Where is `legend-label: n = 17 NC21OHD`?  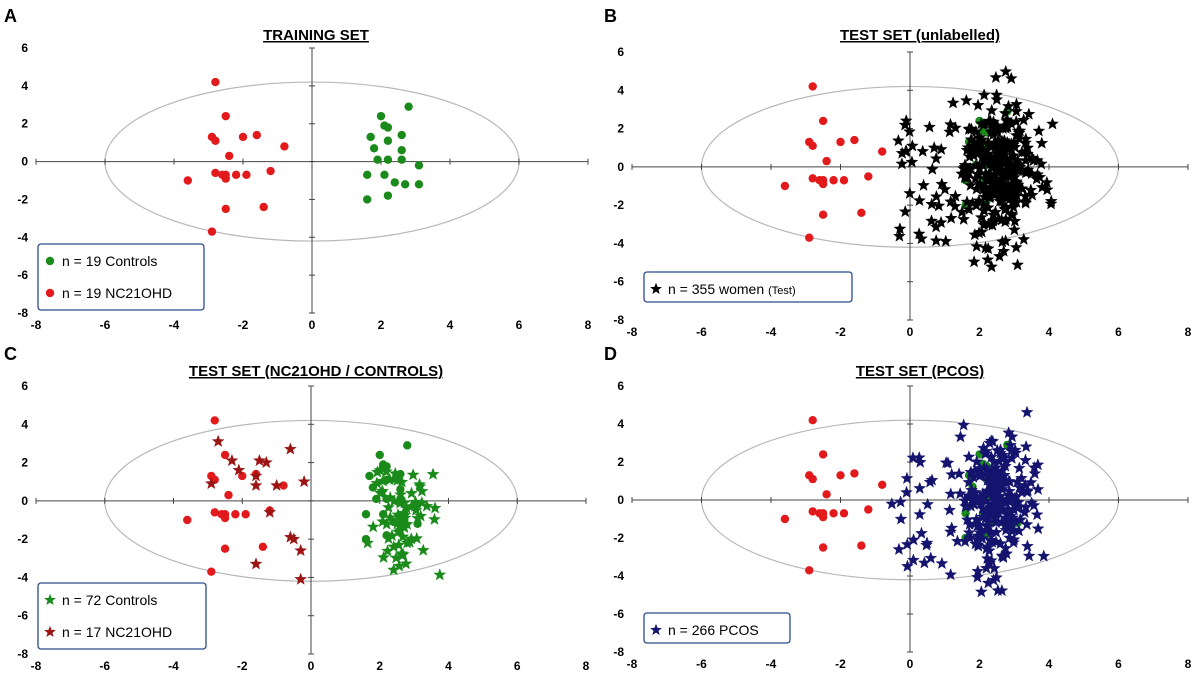
legend-label: n = 17 NC21OHD is located at coordinates (117, 632).